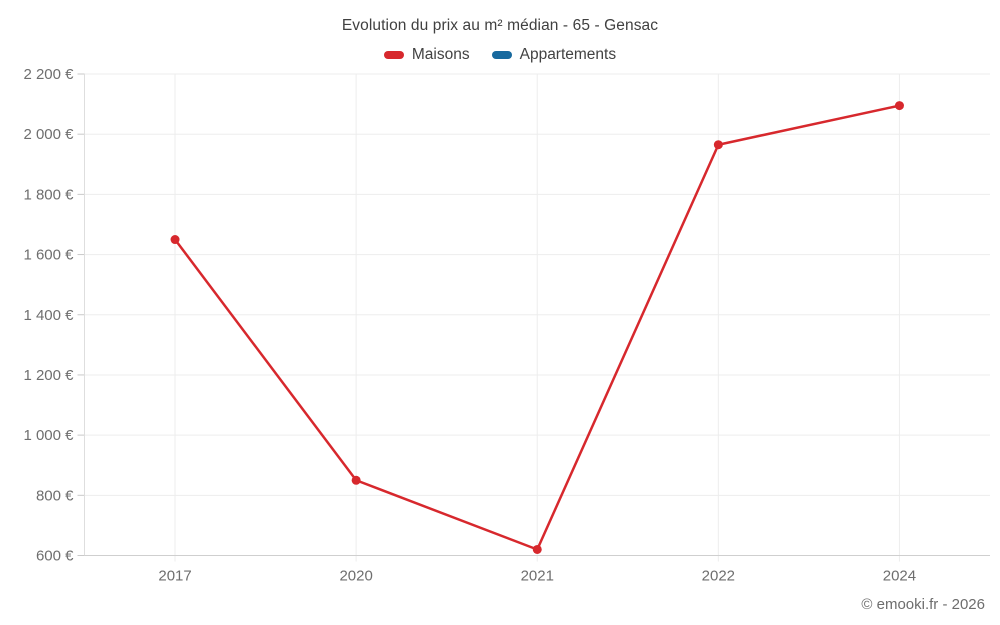 The image size is (1000, 625). Describe the element at coordinates (355, 576) in the screenshot. I see `x-tick-label: 2020` at that location.